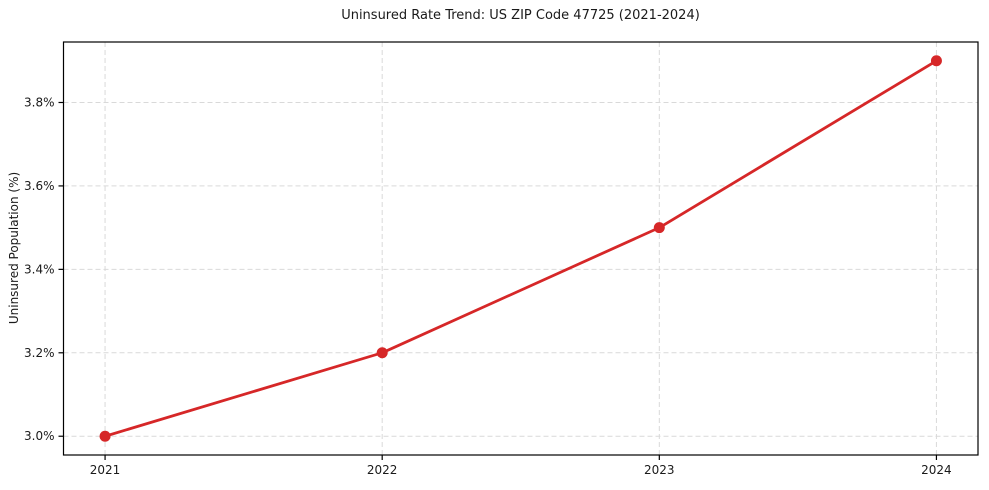 The image size is (989, 490). Describe the element at coordinates (936, 470) in the screenshot. I see `x-tick-label: 2024` at that location.